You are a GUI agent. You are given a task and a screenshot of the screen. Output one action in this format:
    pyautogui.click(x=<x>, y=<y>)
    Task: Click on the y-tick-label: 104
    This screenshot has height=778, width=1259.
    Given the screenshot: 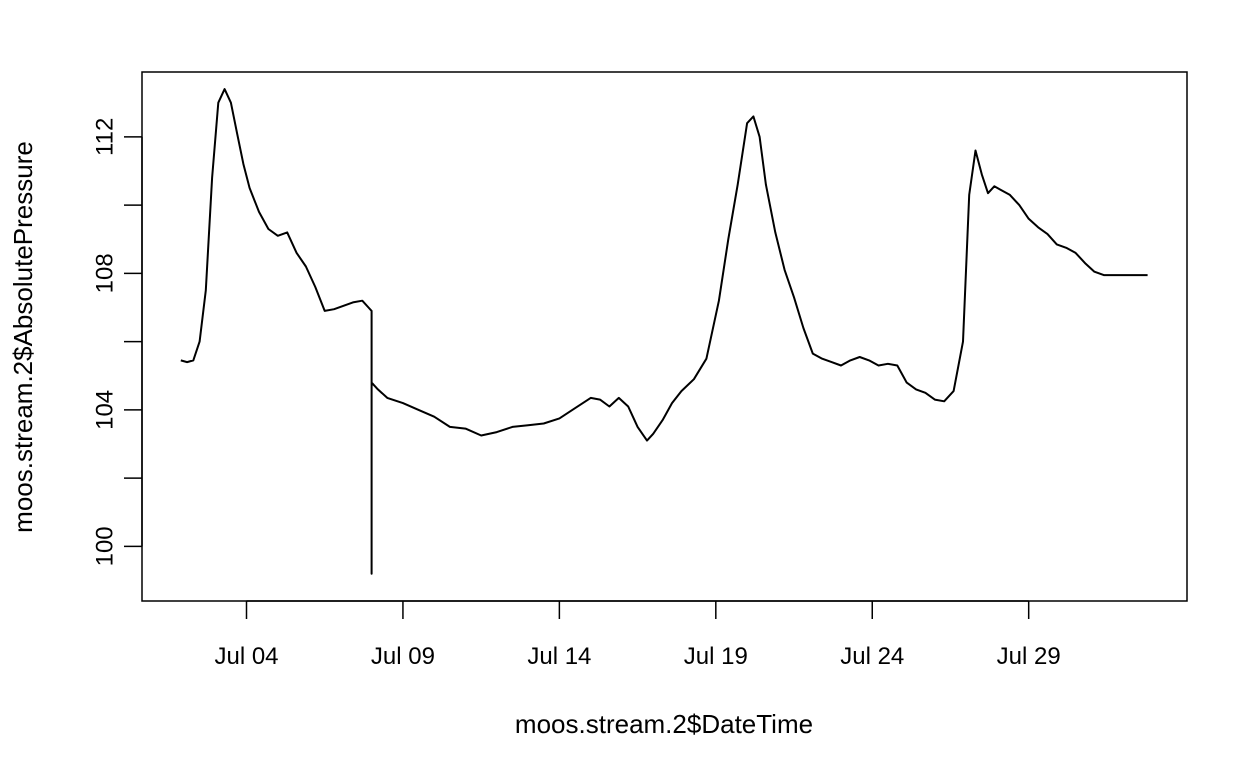 What is the action you would take?
    pyautogui.click(x=104, y=410)
    